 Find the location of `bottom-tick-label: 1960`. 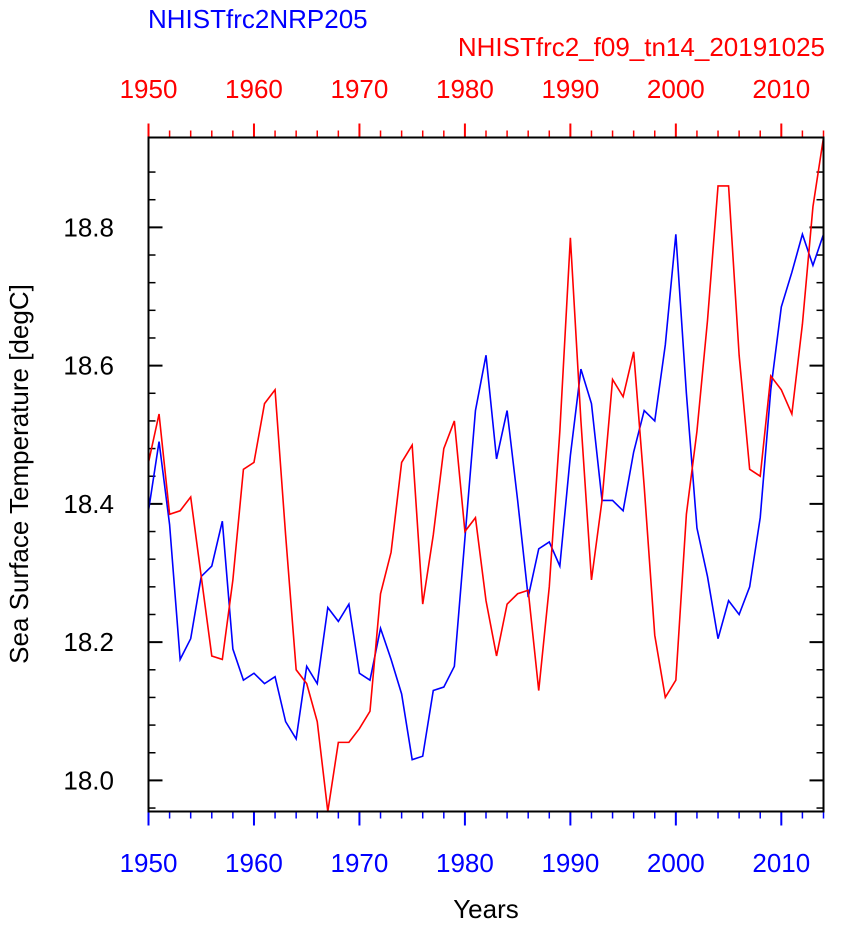

bottom-tick-label: 1960 is located at coordinates (254, 863).